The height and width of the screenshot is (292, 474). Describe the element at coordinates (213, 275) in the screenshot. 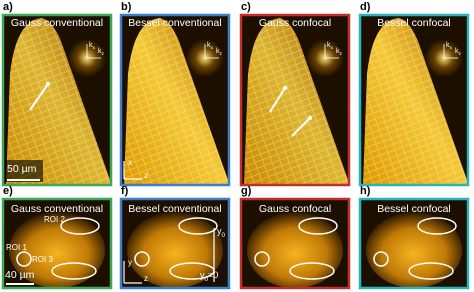

I see `text-part: =0` at that location.